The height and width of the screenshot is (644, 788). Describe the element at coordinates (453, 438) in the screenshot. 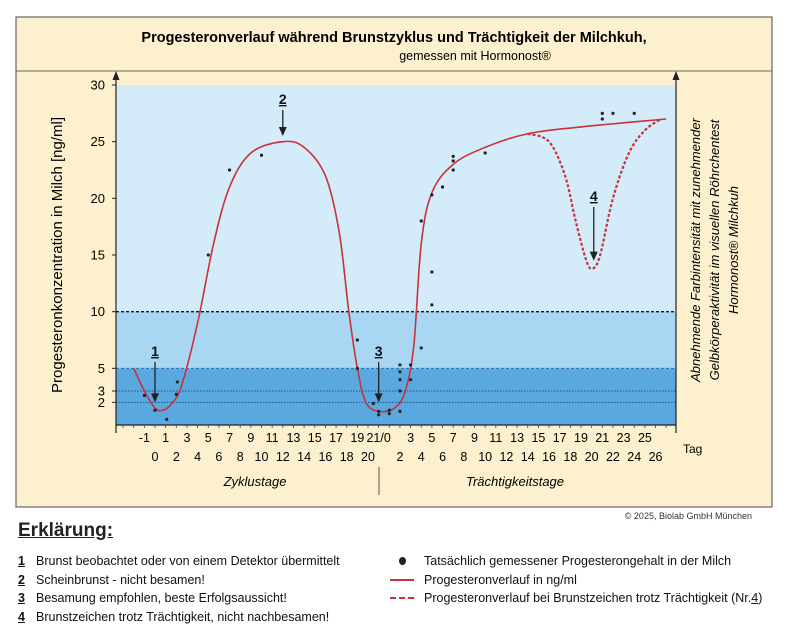

I see `x-tick-label: 7` at that location.